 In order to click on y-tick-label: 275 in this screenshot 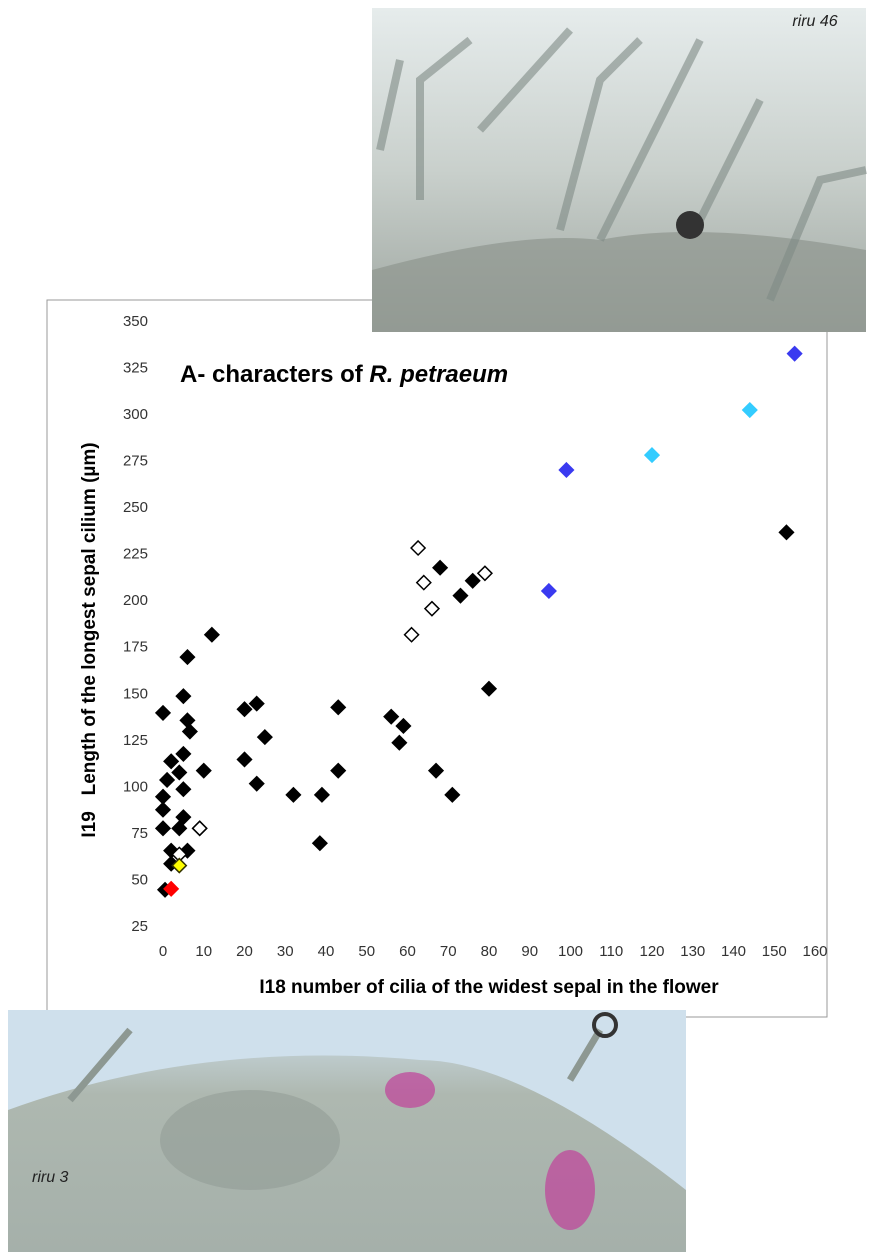, I will do `click(135, 461)`.